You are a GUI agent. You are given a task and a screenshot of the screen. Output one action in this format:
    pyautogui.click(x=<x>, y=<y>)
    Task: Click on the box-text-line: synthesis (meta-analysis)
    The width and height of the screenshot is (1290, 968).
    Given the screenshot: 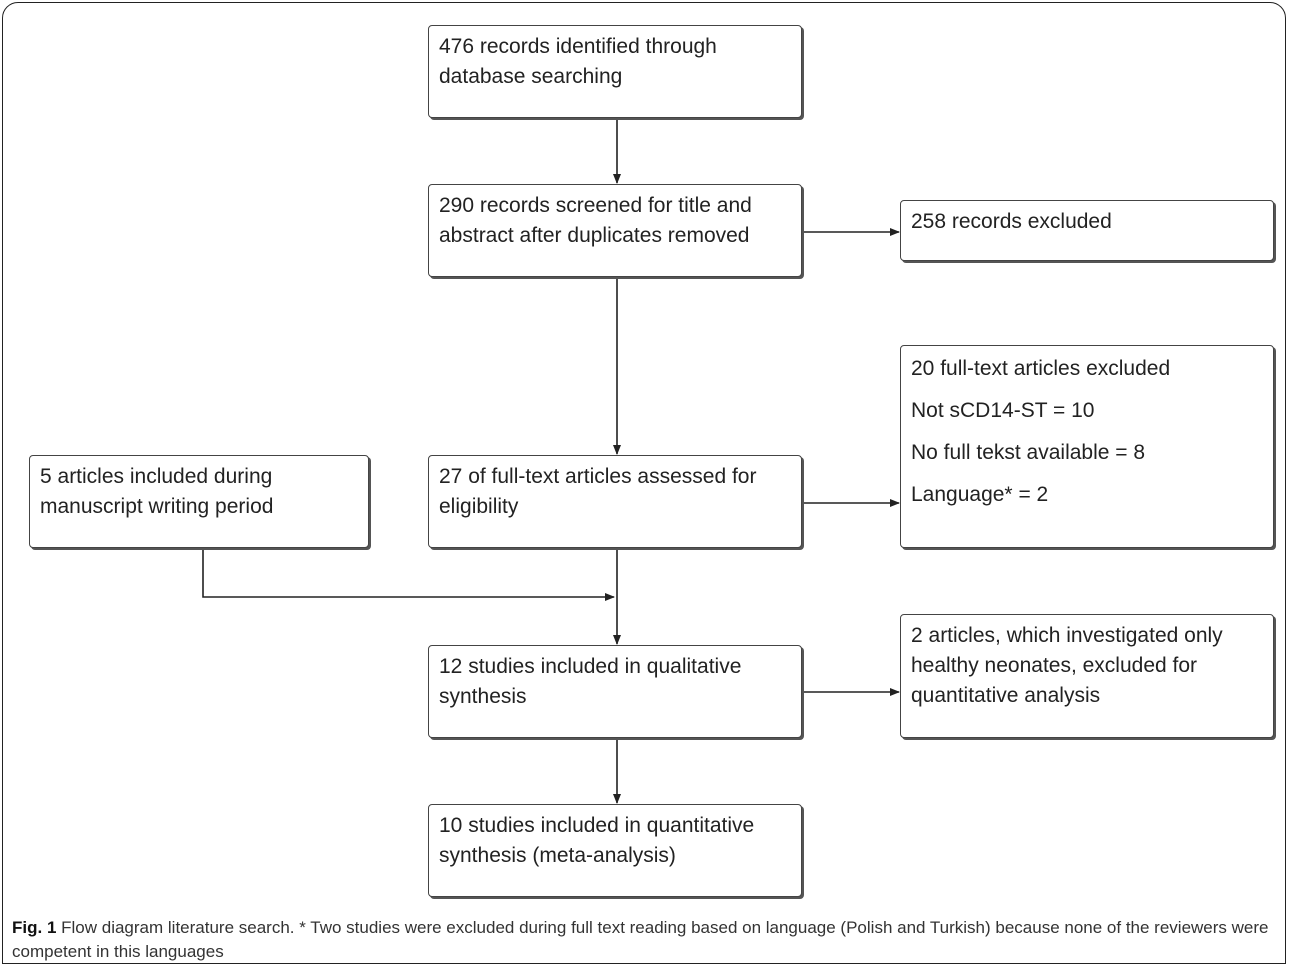 What is the action you would take?
    pyautogui.click(x=557, y=855)
    